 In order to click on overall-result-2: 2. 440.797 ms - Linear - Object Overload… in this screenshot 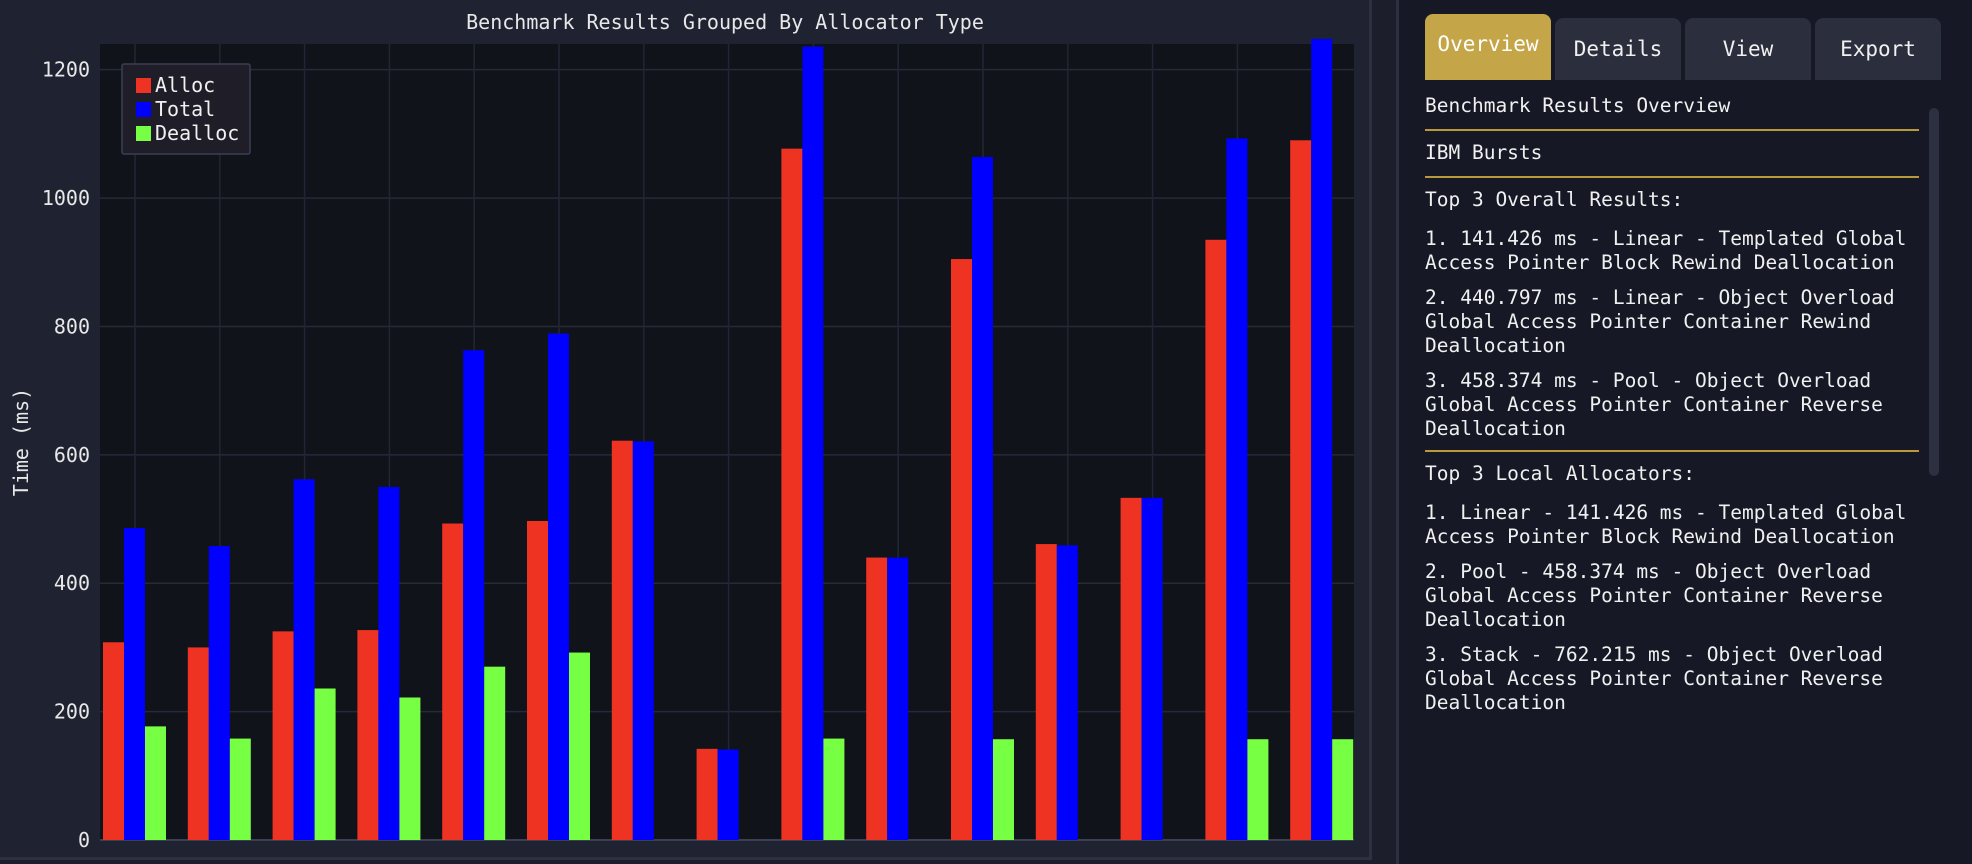, I will do `click(1660, 321)`.